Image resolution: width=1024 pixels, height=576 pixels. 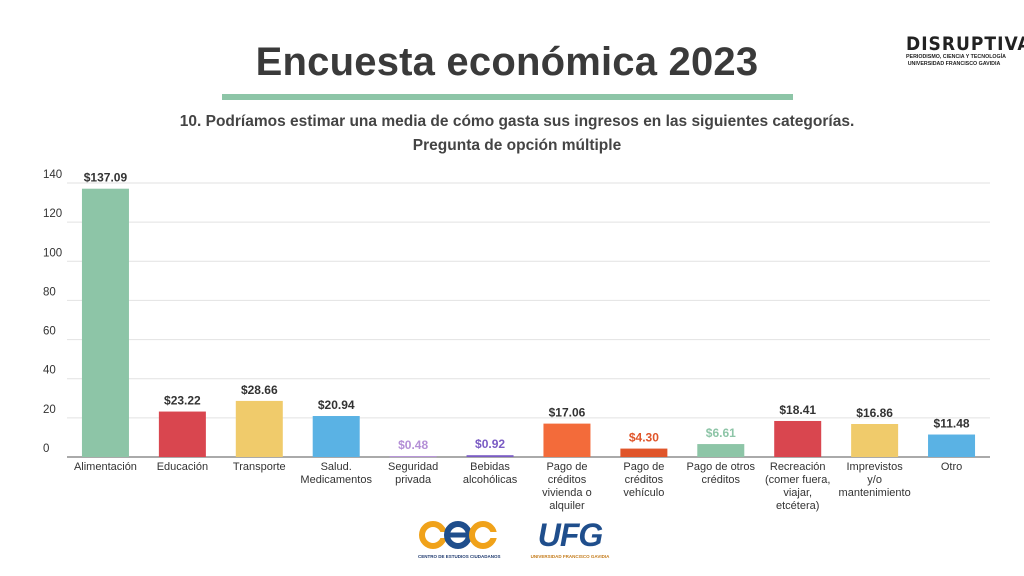 I want to click on y-tick-label: 40, so click(x=49, y=371).